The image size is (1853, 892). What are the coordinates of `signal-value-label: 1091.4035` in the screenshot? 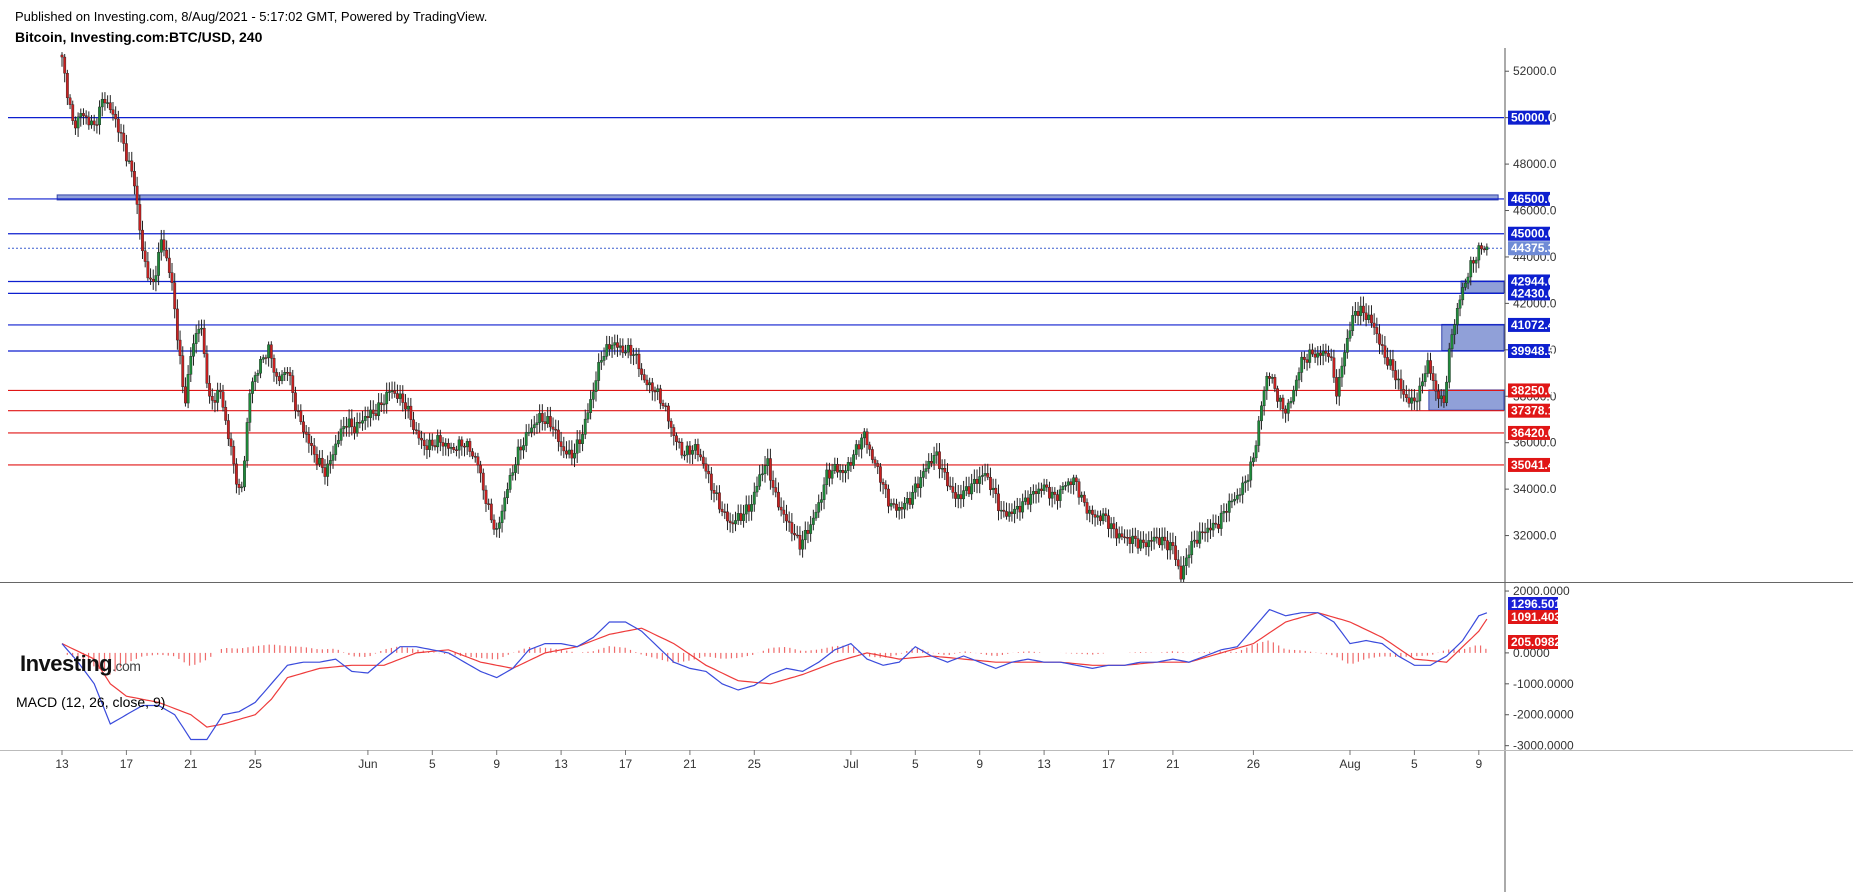 It's located at (1539, 617).